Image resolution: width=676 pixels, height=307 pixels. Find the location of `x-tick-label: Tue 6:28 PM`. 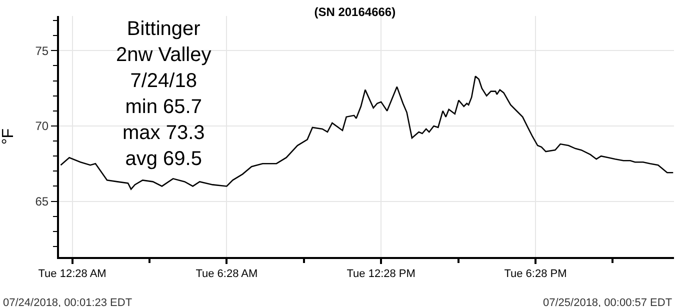

x-tick-label: Tue 6:28 PM is located at coordinates (535, 274).